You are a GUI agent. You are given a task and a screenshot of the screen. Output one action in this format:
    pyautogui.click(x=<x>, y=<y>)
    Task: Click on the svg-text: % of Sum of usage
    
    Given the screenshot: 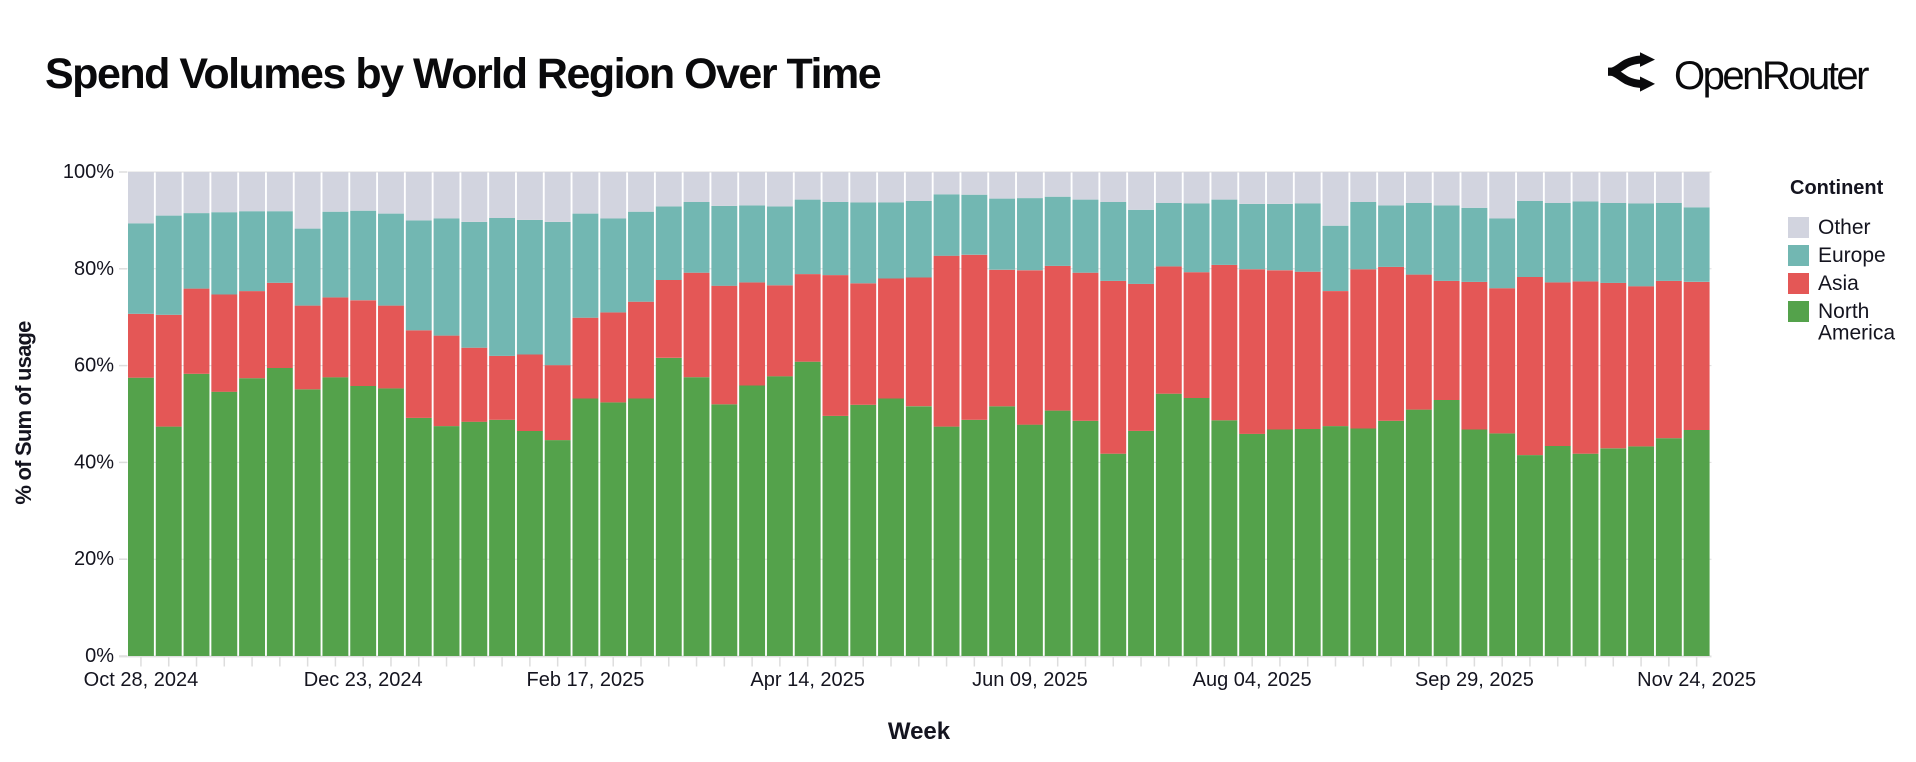 What is the action you would take?
    pyautogui.click(x=23, y=413)
    